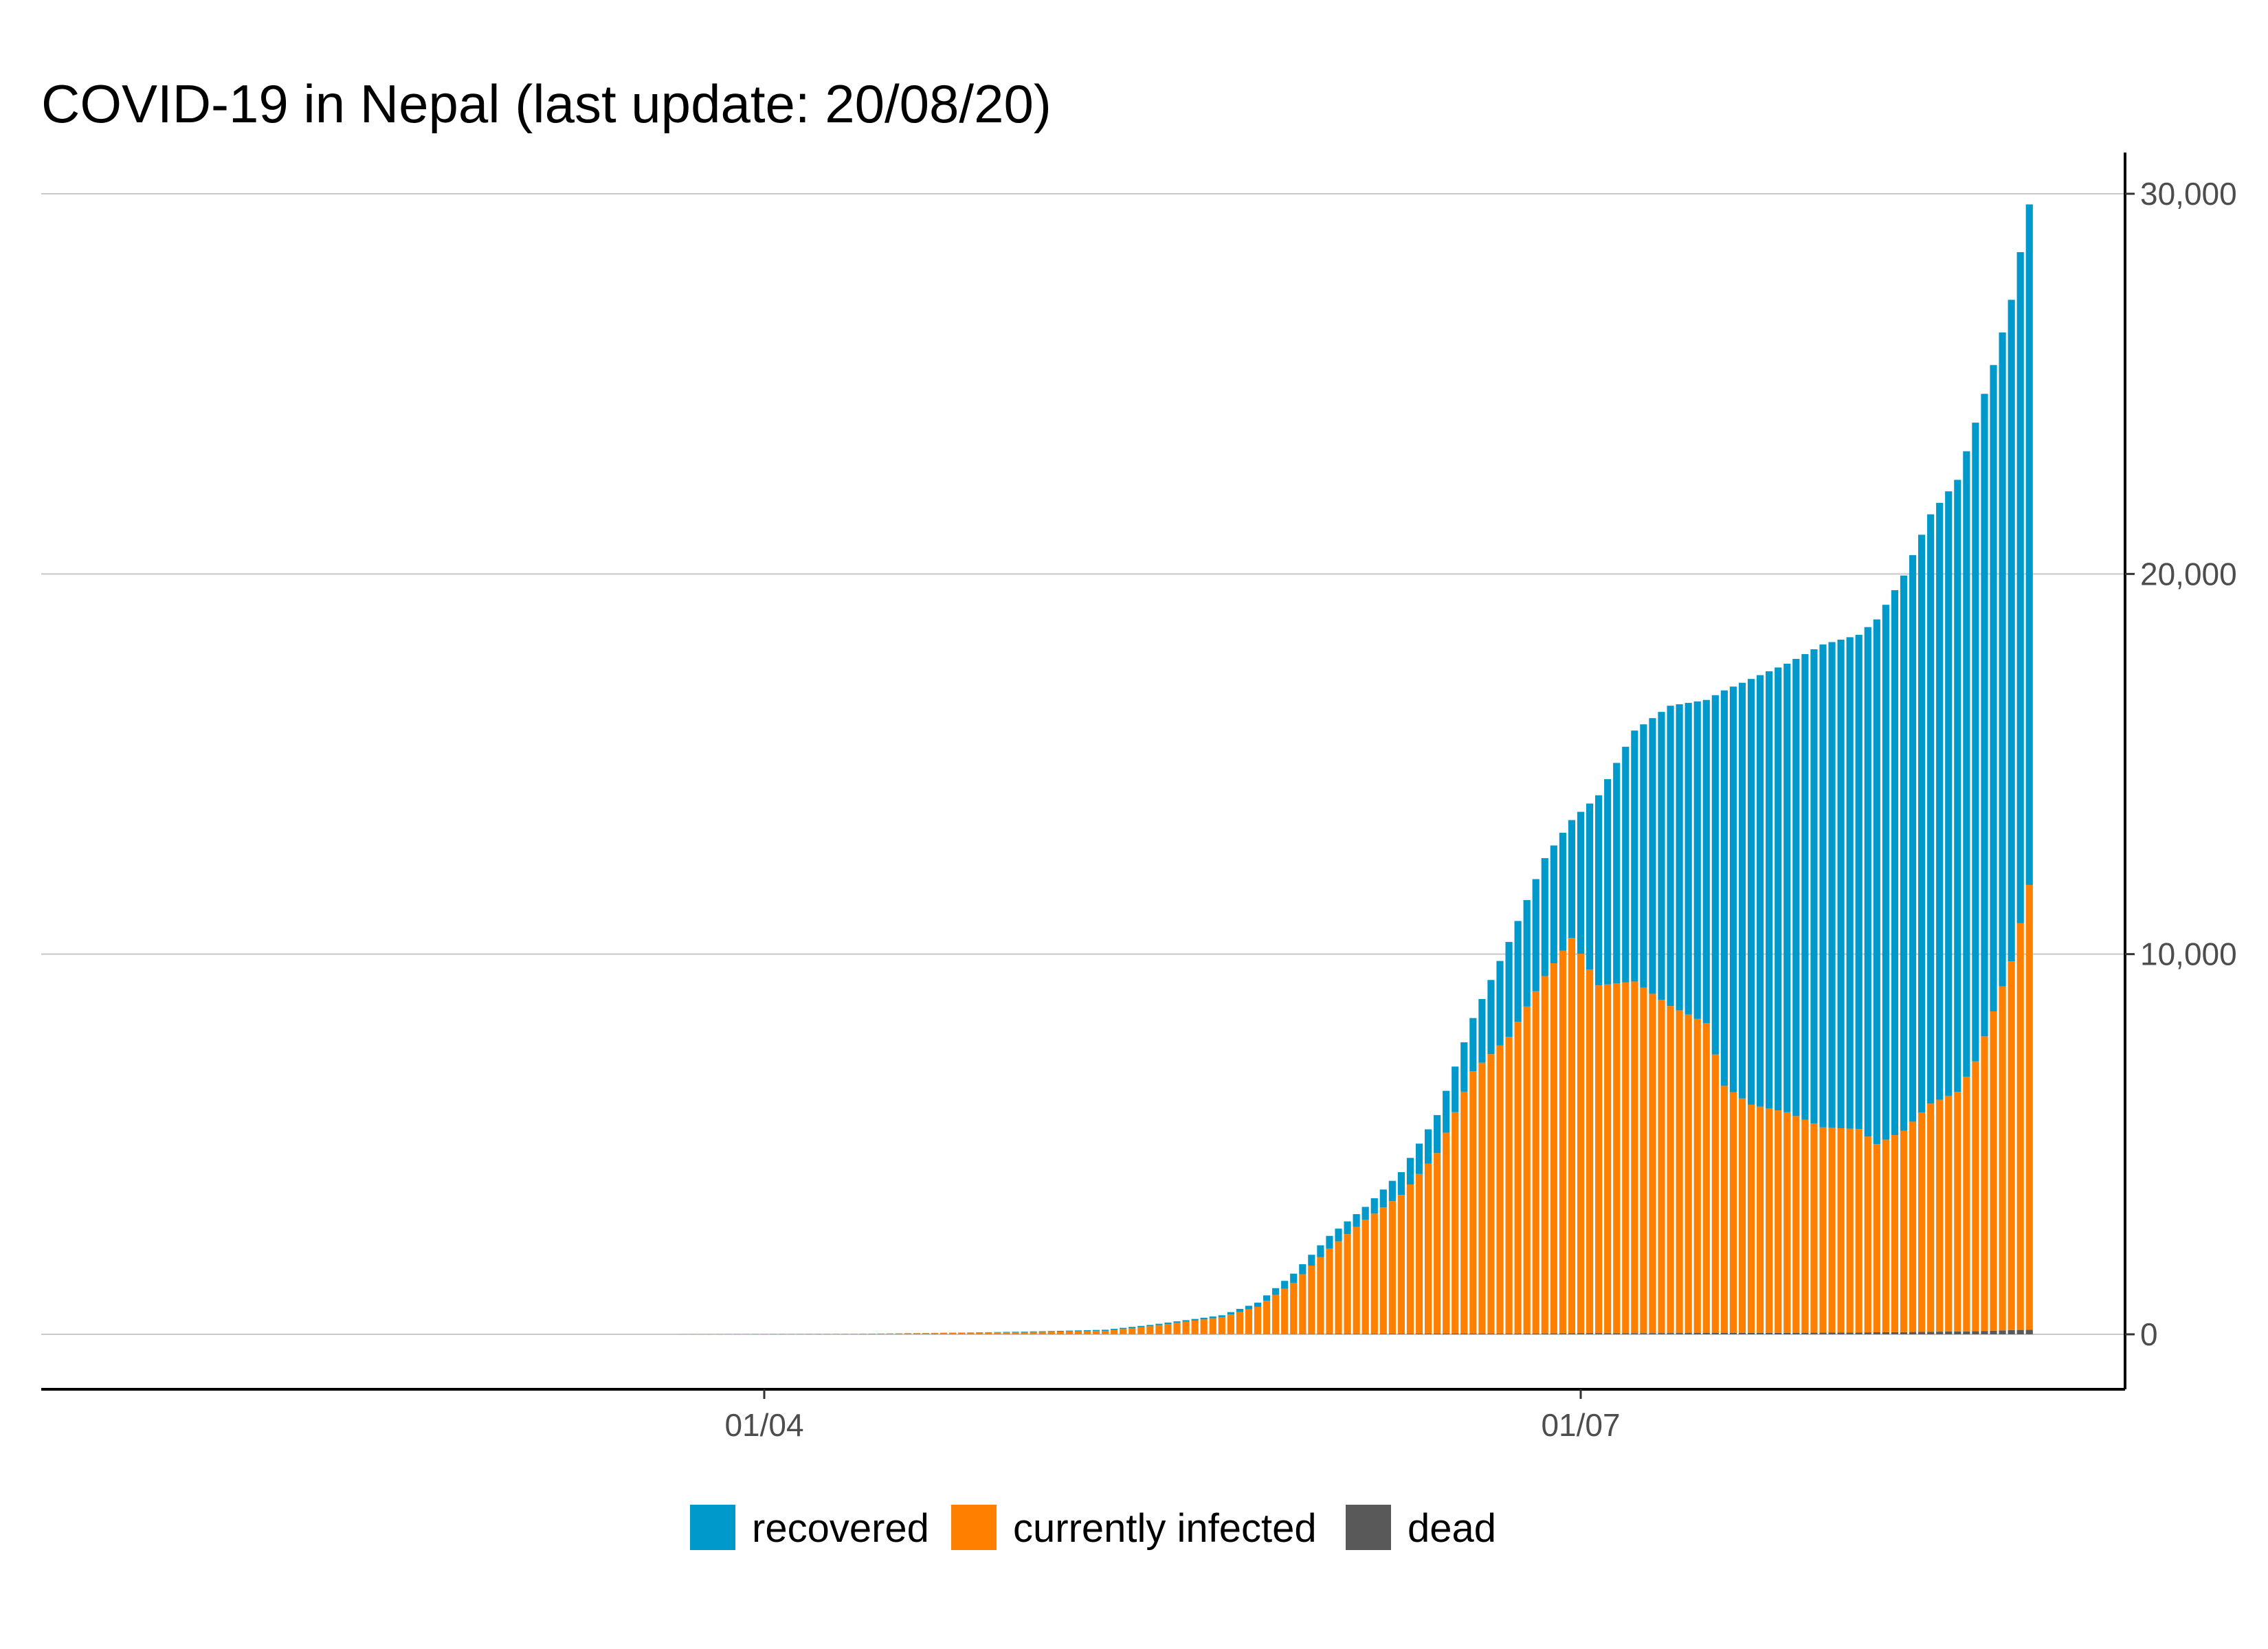  I want to click on legend-swatch, so click(974, 1528).